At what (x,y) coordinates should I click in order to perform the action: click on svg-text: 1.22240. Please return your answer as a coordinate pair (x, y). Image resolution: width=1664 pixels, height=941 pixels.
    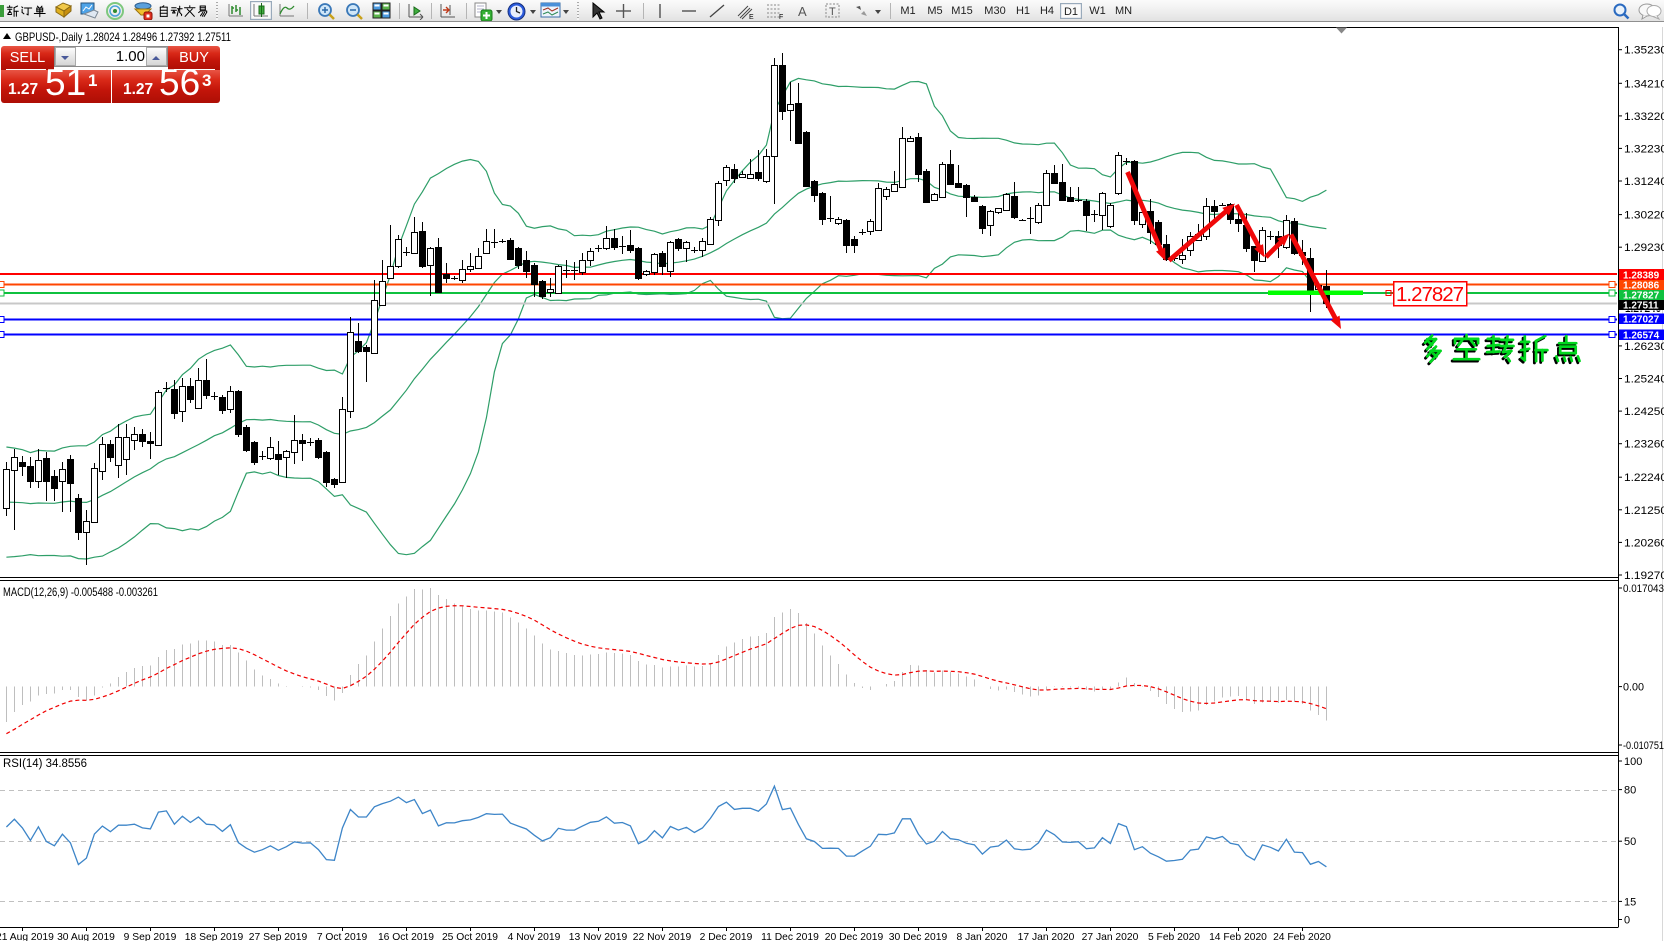
    Looking at the image, I should click on (1644, 478).